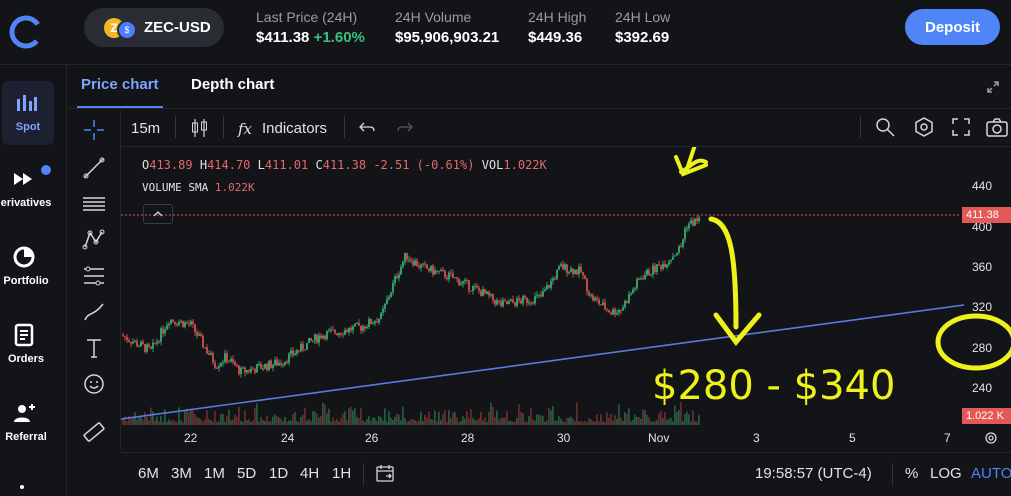 The width and height of the screenshot is (1011, 496). Describe the element at coordinates (310, 473) in the screenshot. I see `timeframe-4h: 4H` at that location.